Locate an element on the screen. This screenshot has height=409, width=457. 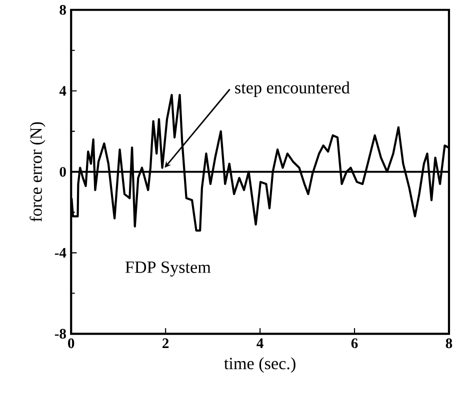
y-tick-label: -4 is located at coordinates (60, 253).